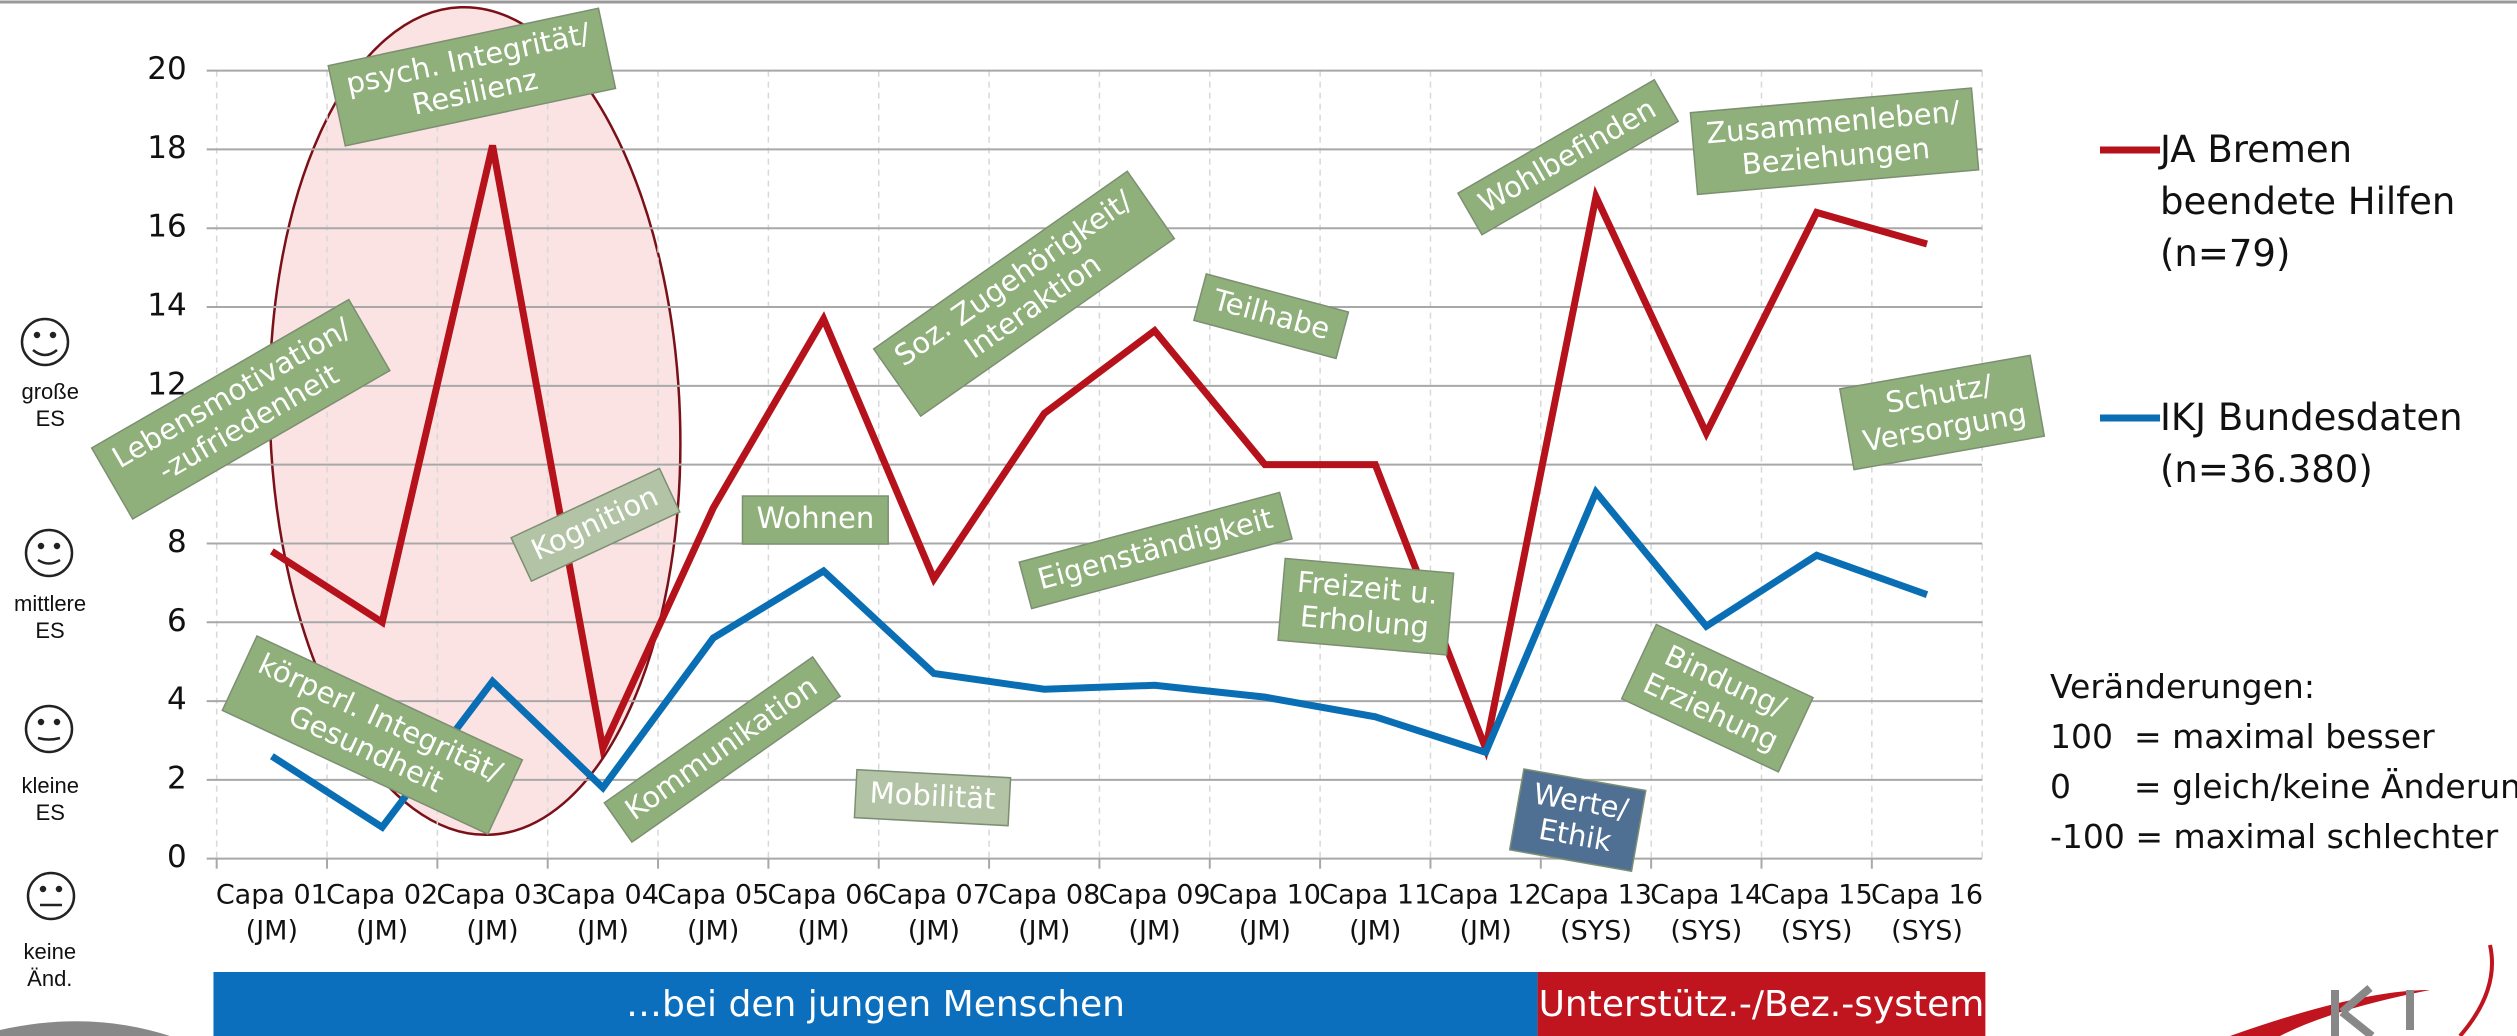 This screenshot has height=1036, width=2517. Describe the element at coordinates (1706, 895) in the screenshot. I see `x-tick-label: Capa 14` at that location.